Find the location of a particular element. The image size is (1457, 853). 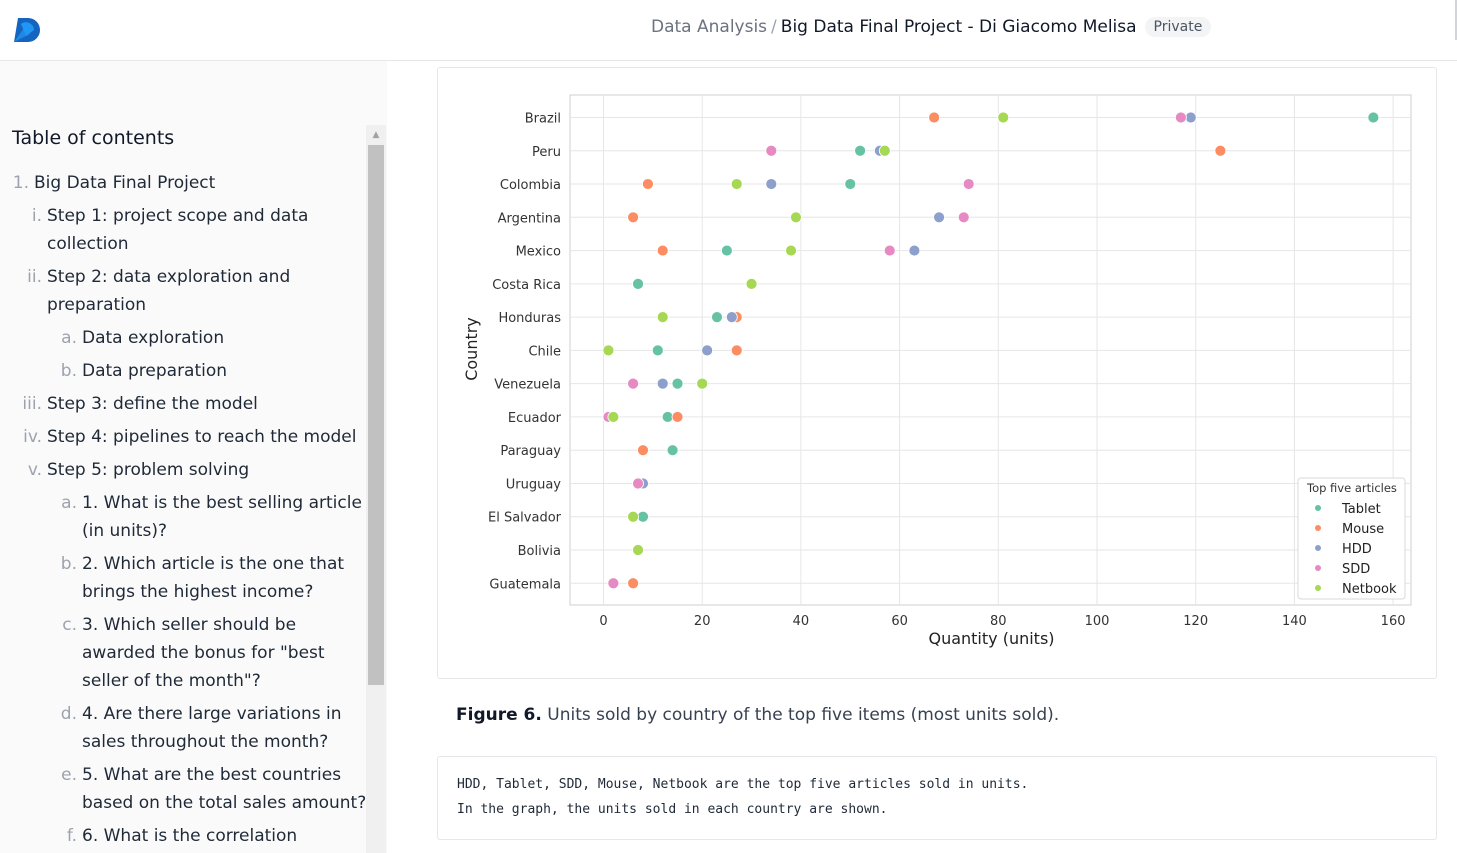

toc-item-number: d. is located at coordinates (68, 714).